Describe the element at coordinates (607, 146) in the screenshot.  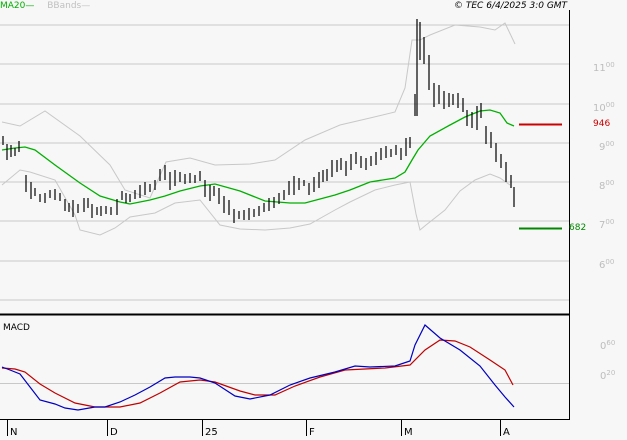
I see `y-label-900: 900` at that location.